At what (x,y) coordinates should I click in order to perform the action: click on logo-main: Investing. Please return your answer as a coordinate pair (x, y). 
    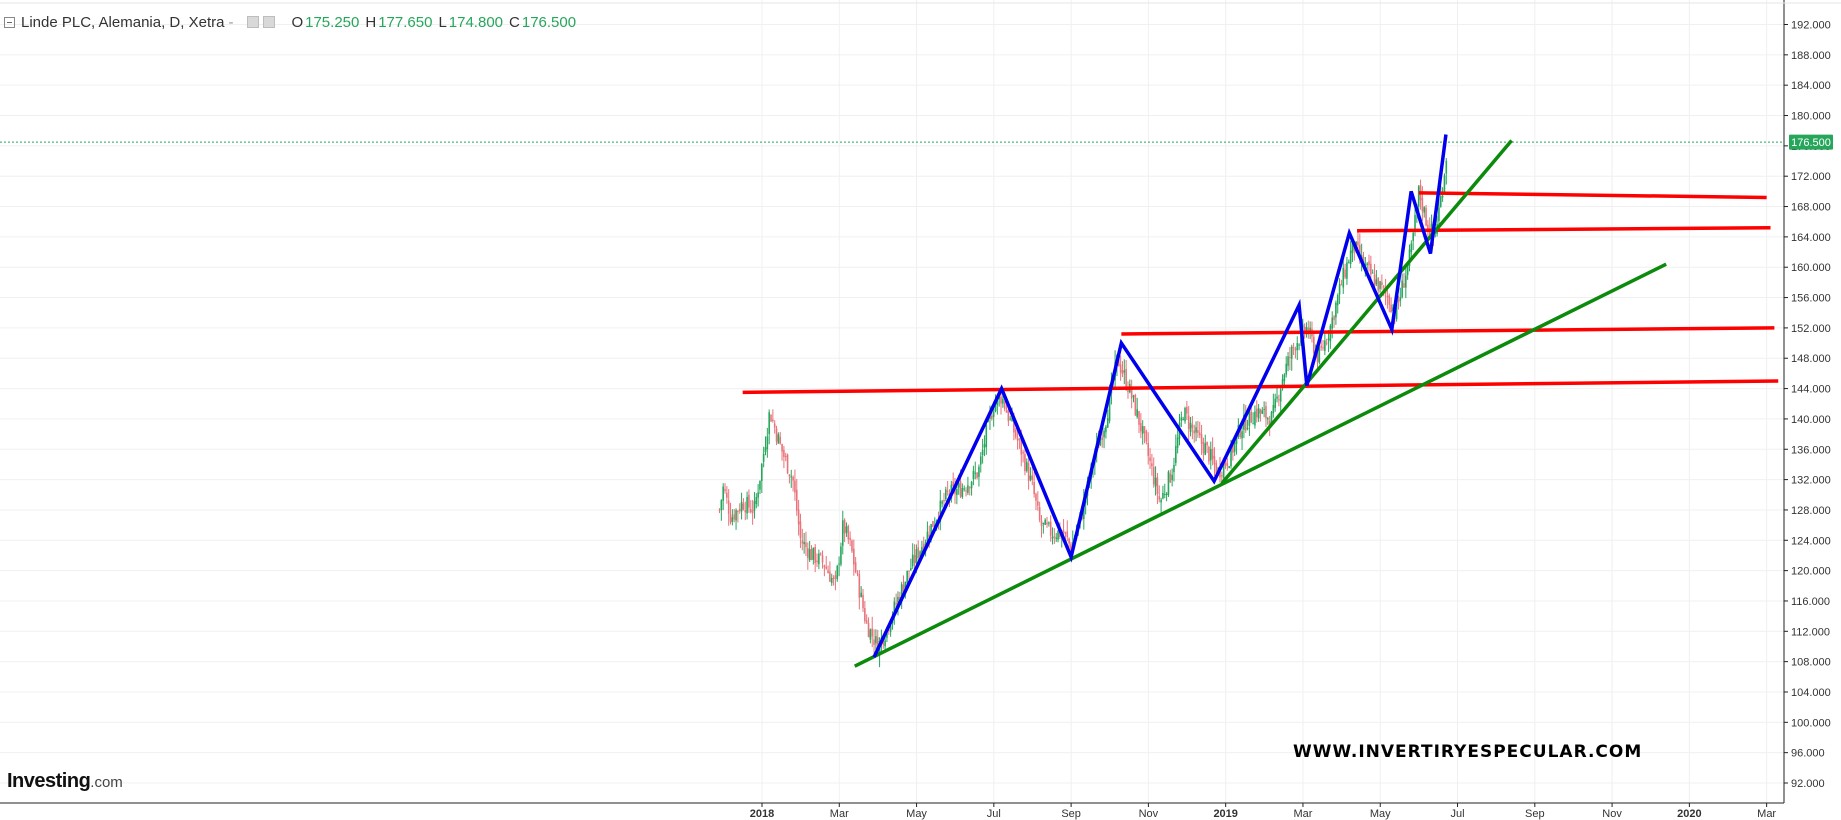
    Looking at the image, I should click on (49, 781).